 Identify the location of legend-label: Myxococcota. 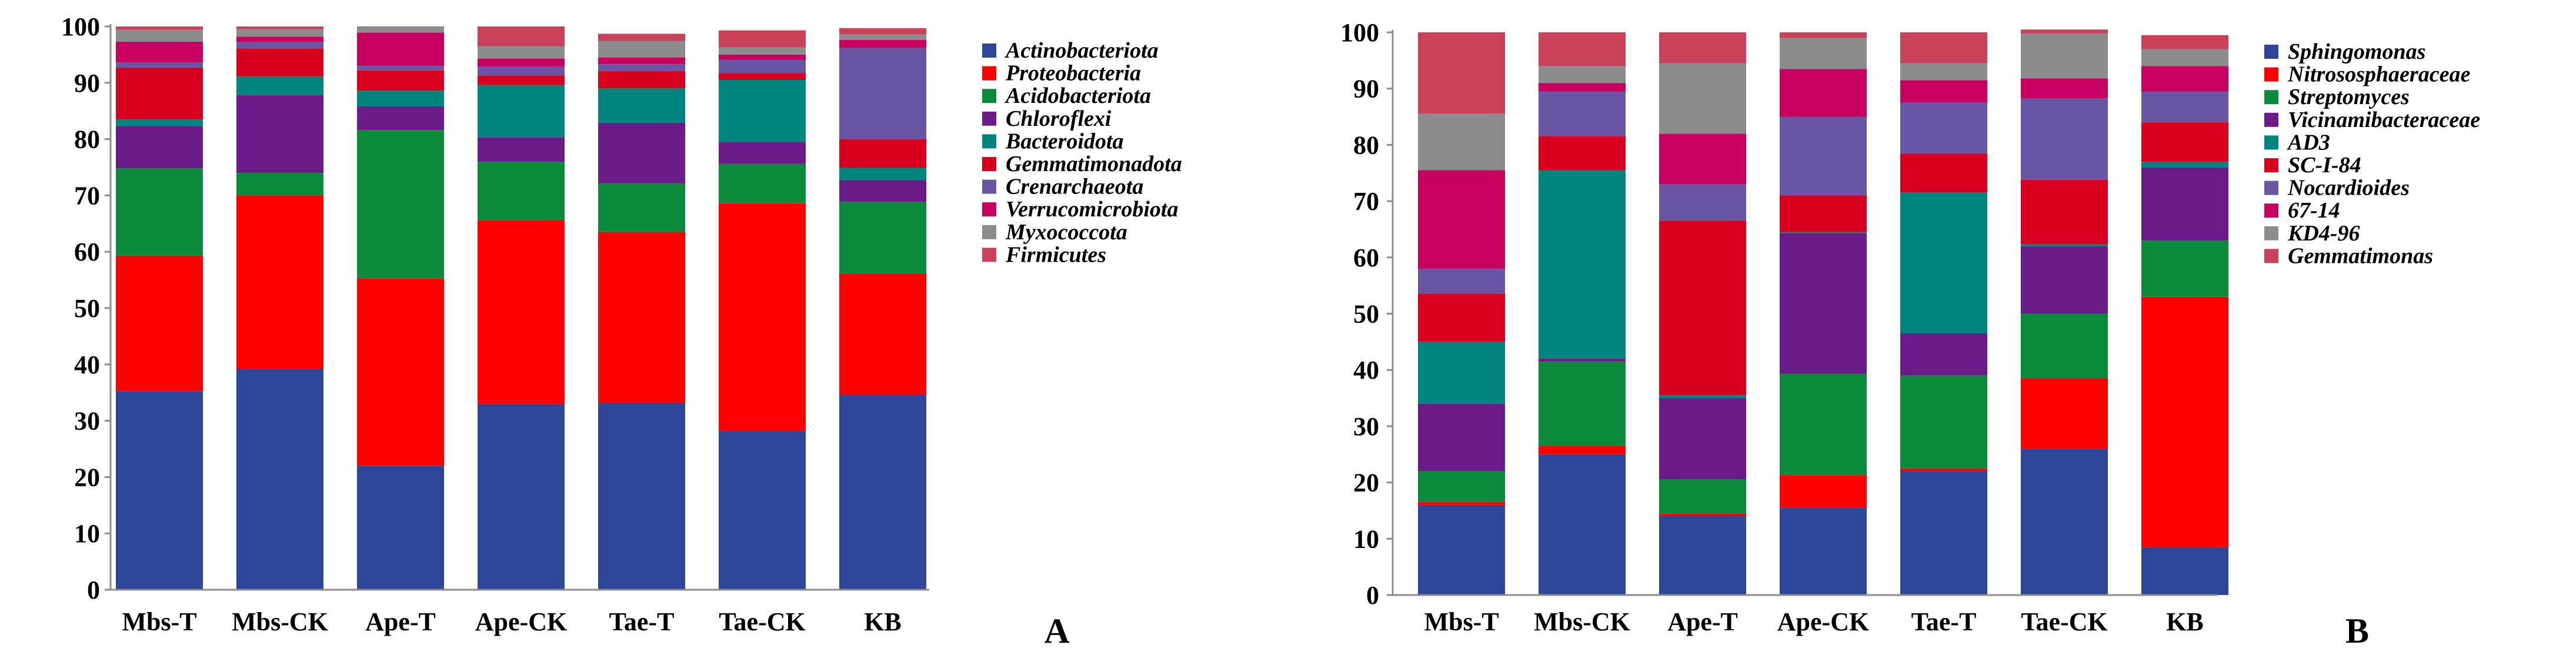
(1066, 232).